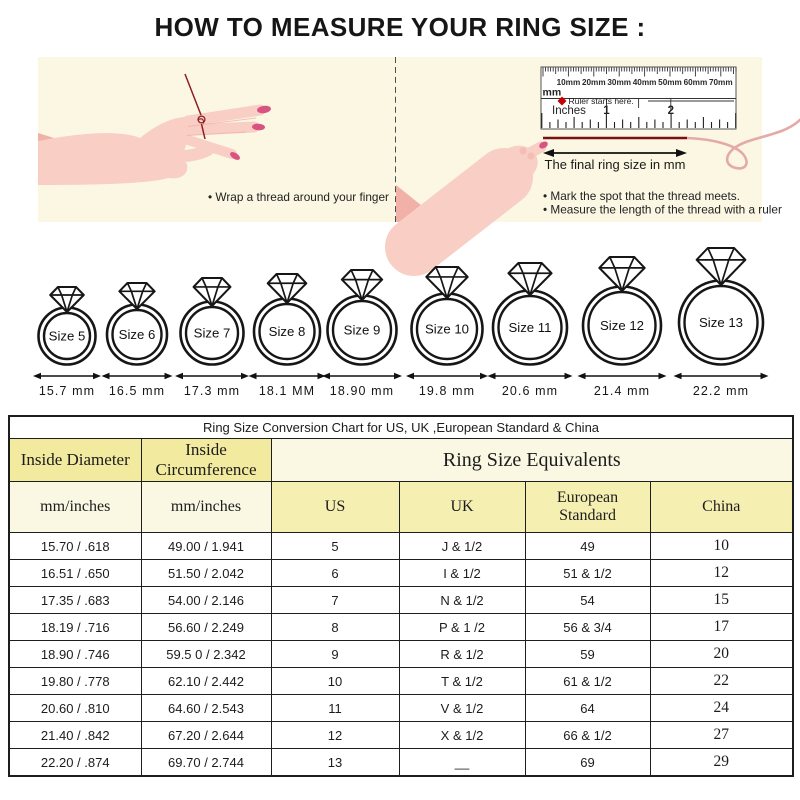 This screenshot has height=800, width=800. I want to click on ring-size-item: Size 7 17.3 mm, so click(212, 337).